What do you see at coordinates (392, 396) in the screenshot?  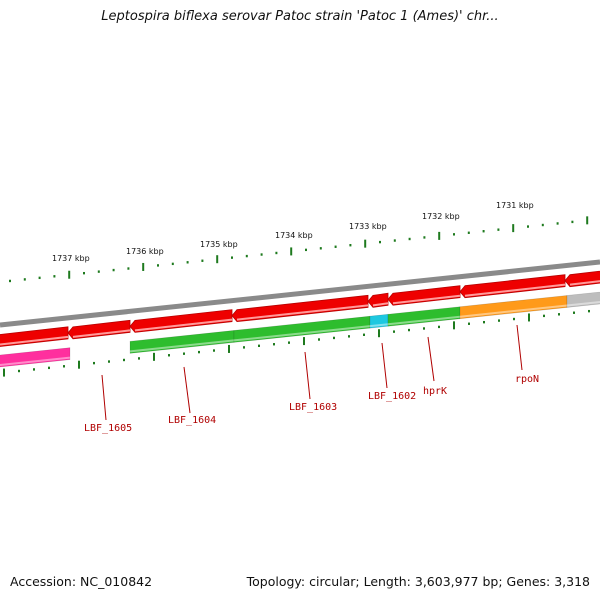 I see `gene-label-lbf-1602: LBF_1602` at bounding box center [392, 396].